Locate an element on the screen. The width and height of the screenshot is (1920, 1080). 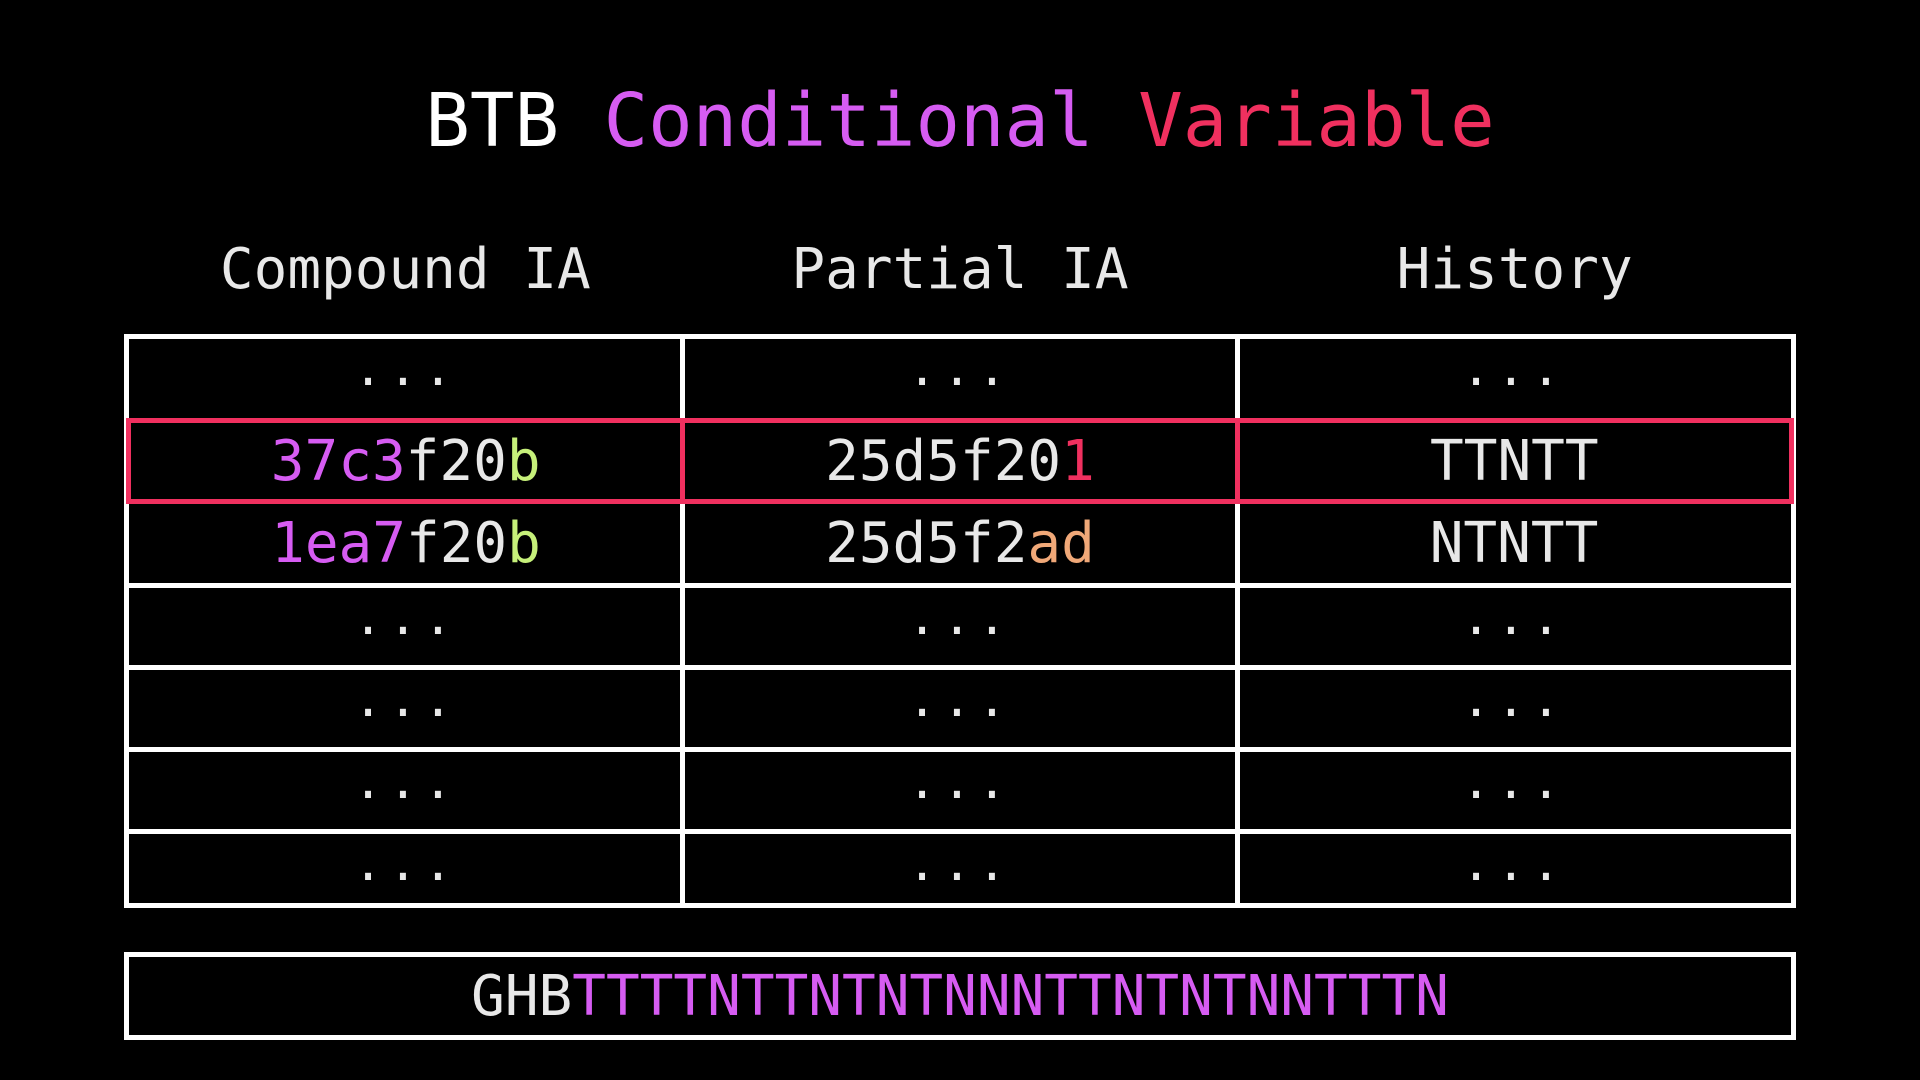
compound-ia-cell: 1ea7 f20 b is located at coordinates (406, 543).